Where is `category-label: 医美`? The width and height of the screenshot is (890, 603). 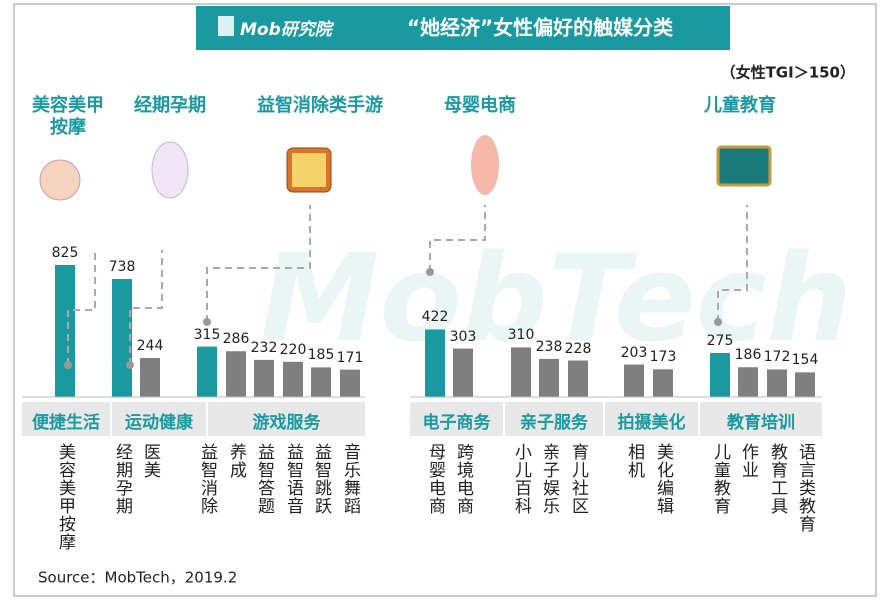
category-label: 医美 is located at coordinates (150, 461).